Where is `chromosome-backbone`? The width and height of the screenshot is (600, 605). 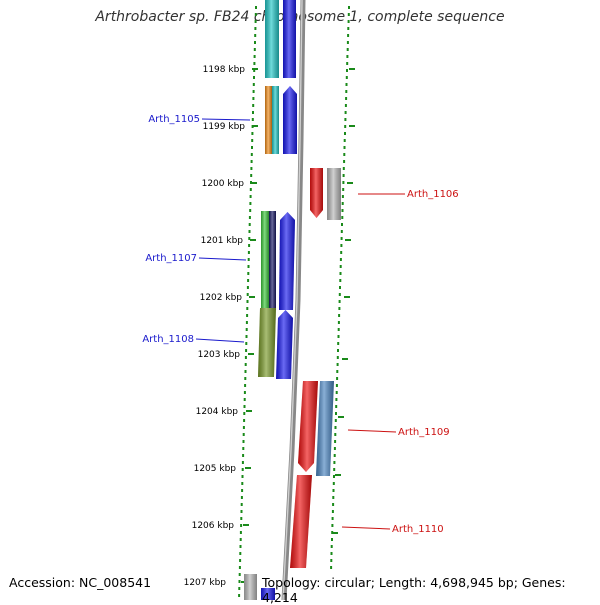 chromosome-backbone is located at coordinates (293, 300).